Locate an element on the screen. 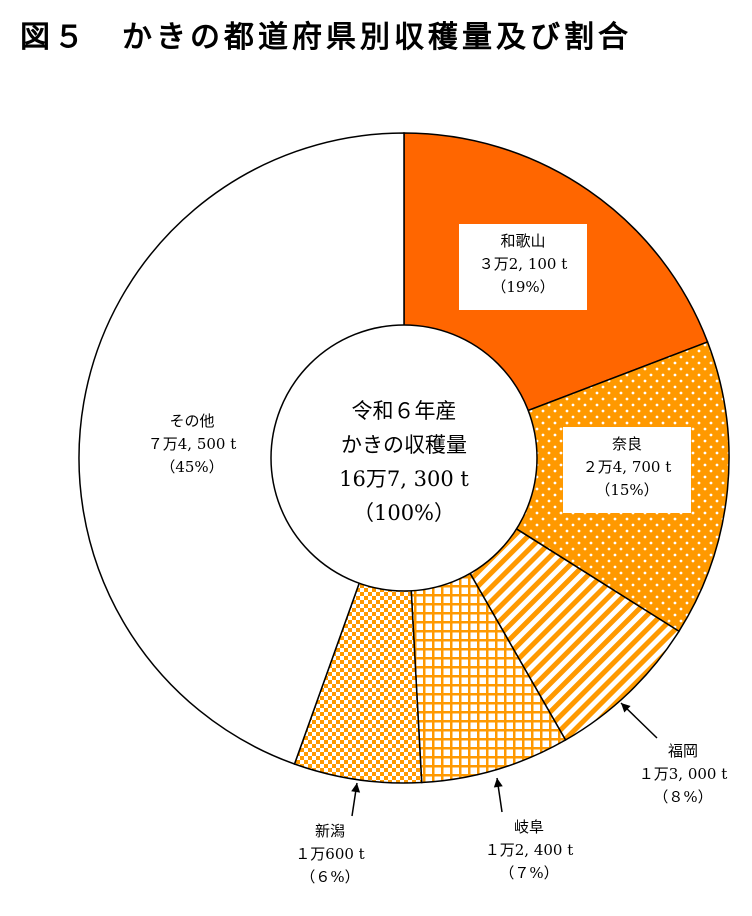 The width and height of the screenshot is (752, 916). slice-name-label: 奈良 is located at coordinates (627, 444).